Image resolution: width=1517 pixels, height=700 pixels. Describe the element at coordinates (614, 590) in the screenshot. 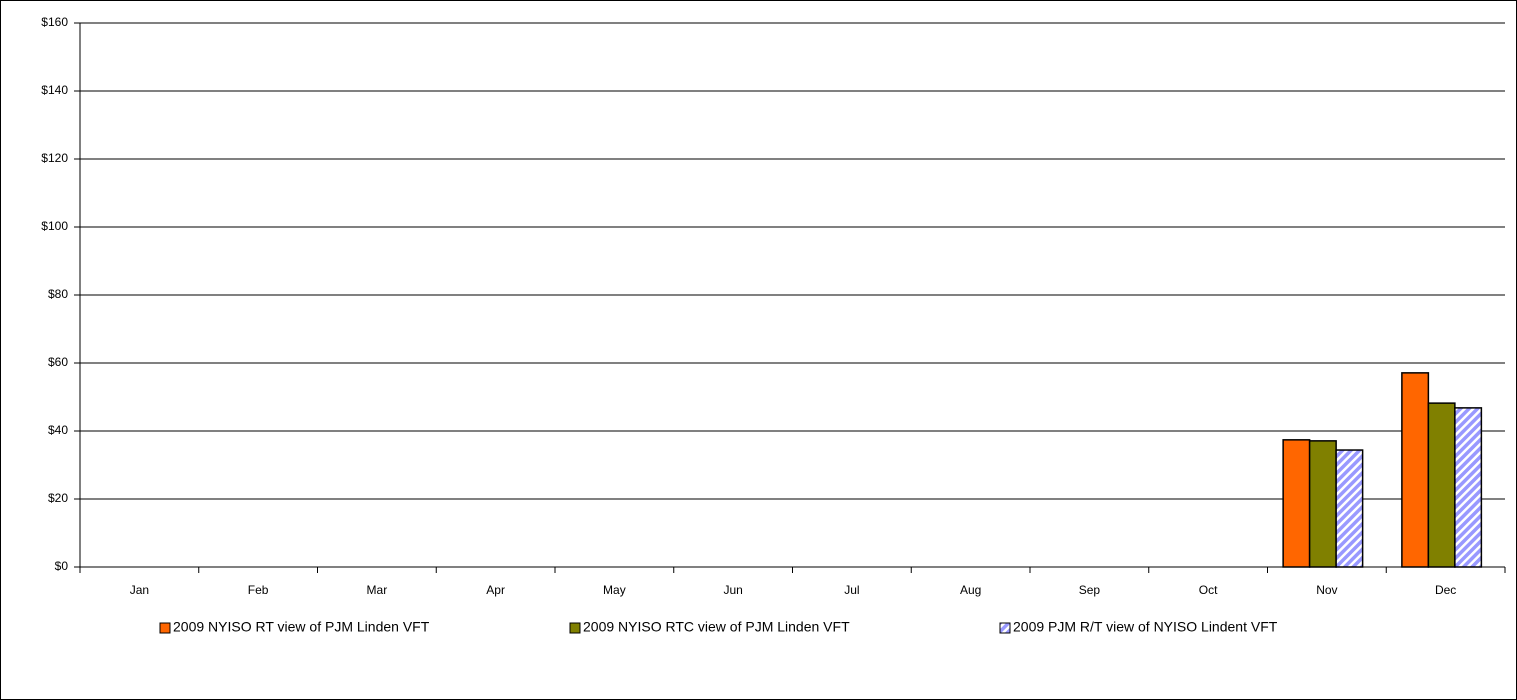

I see `x-tick-label: May` at that location.